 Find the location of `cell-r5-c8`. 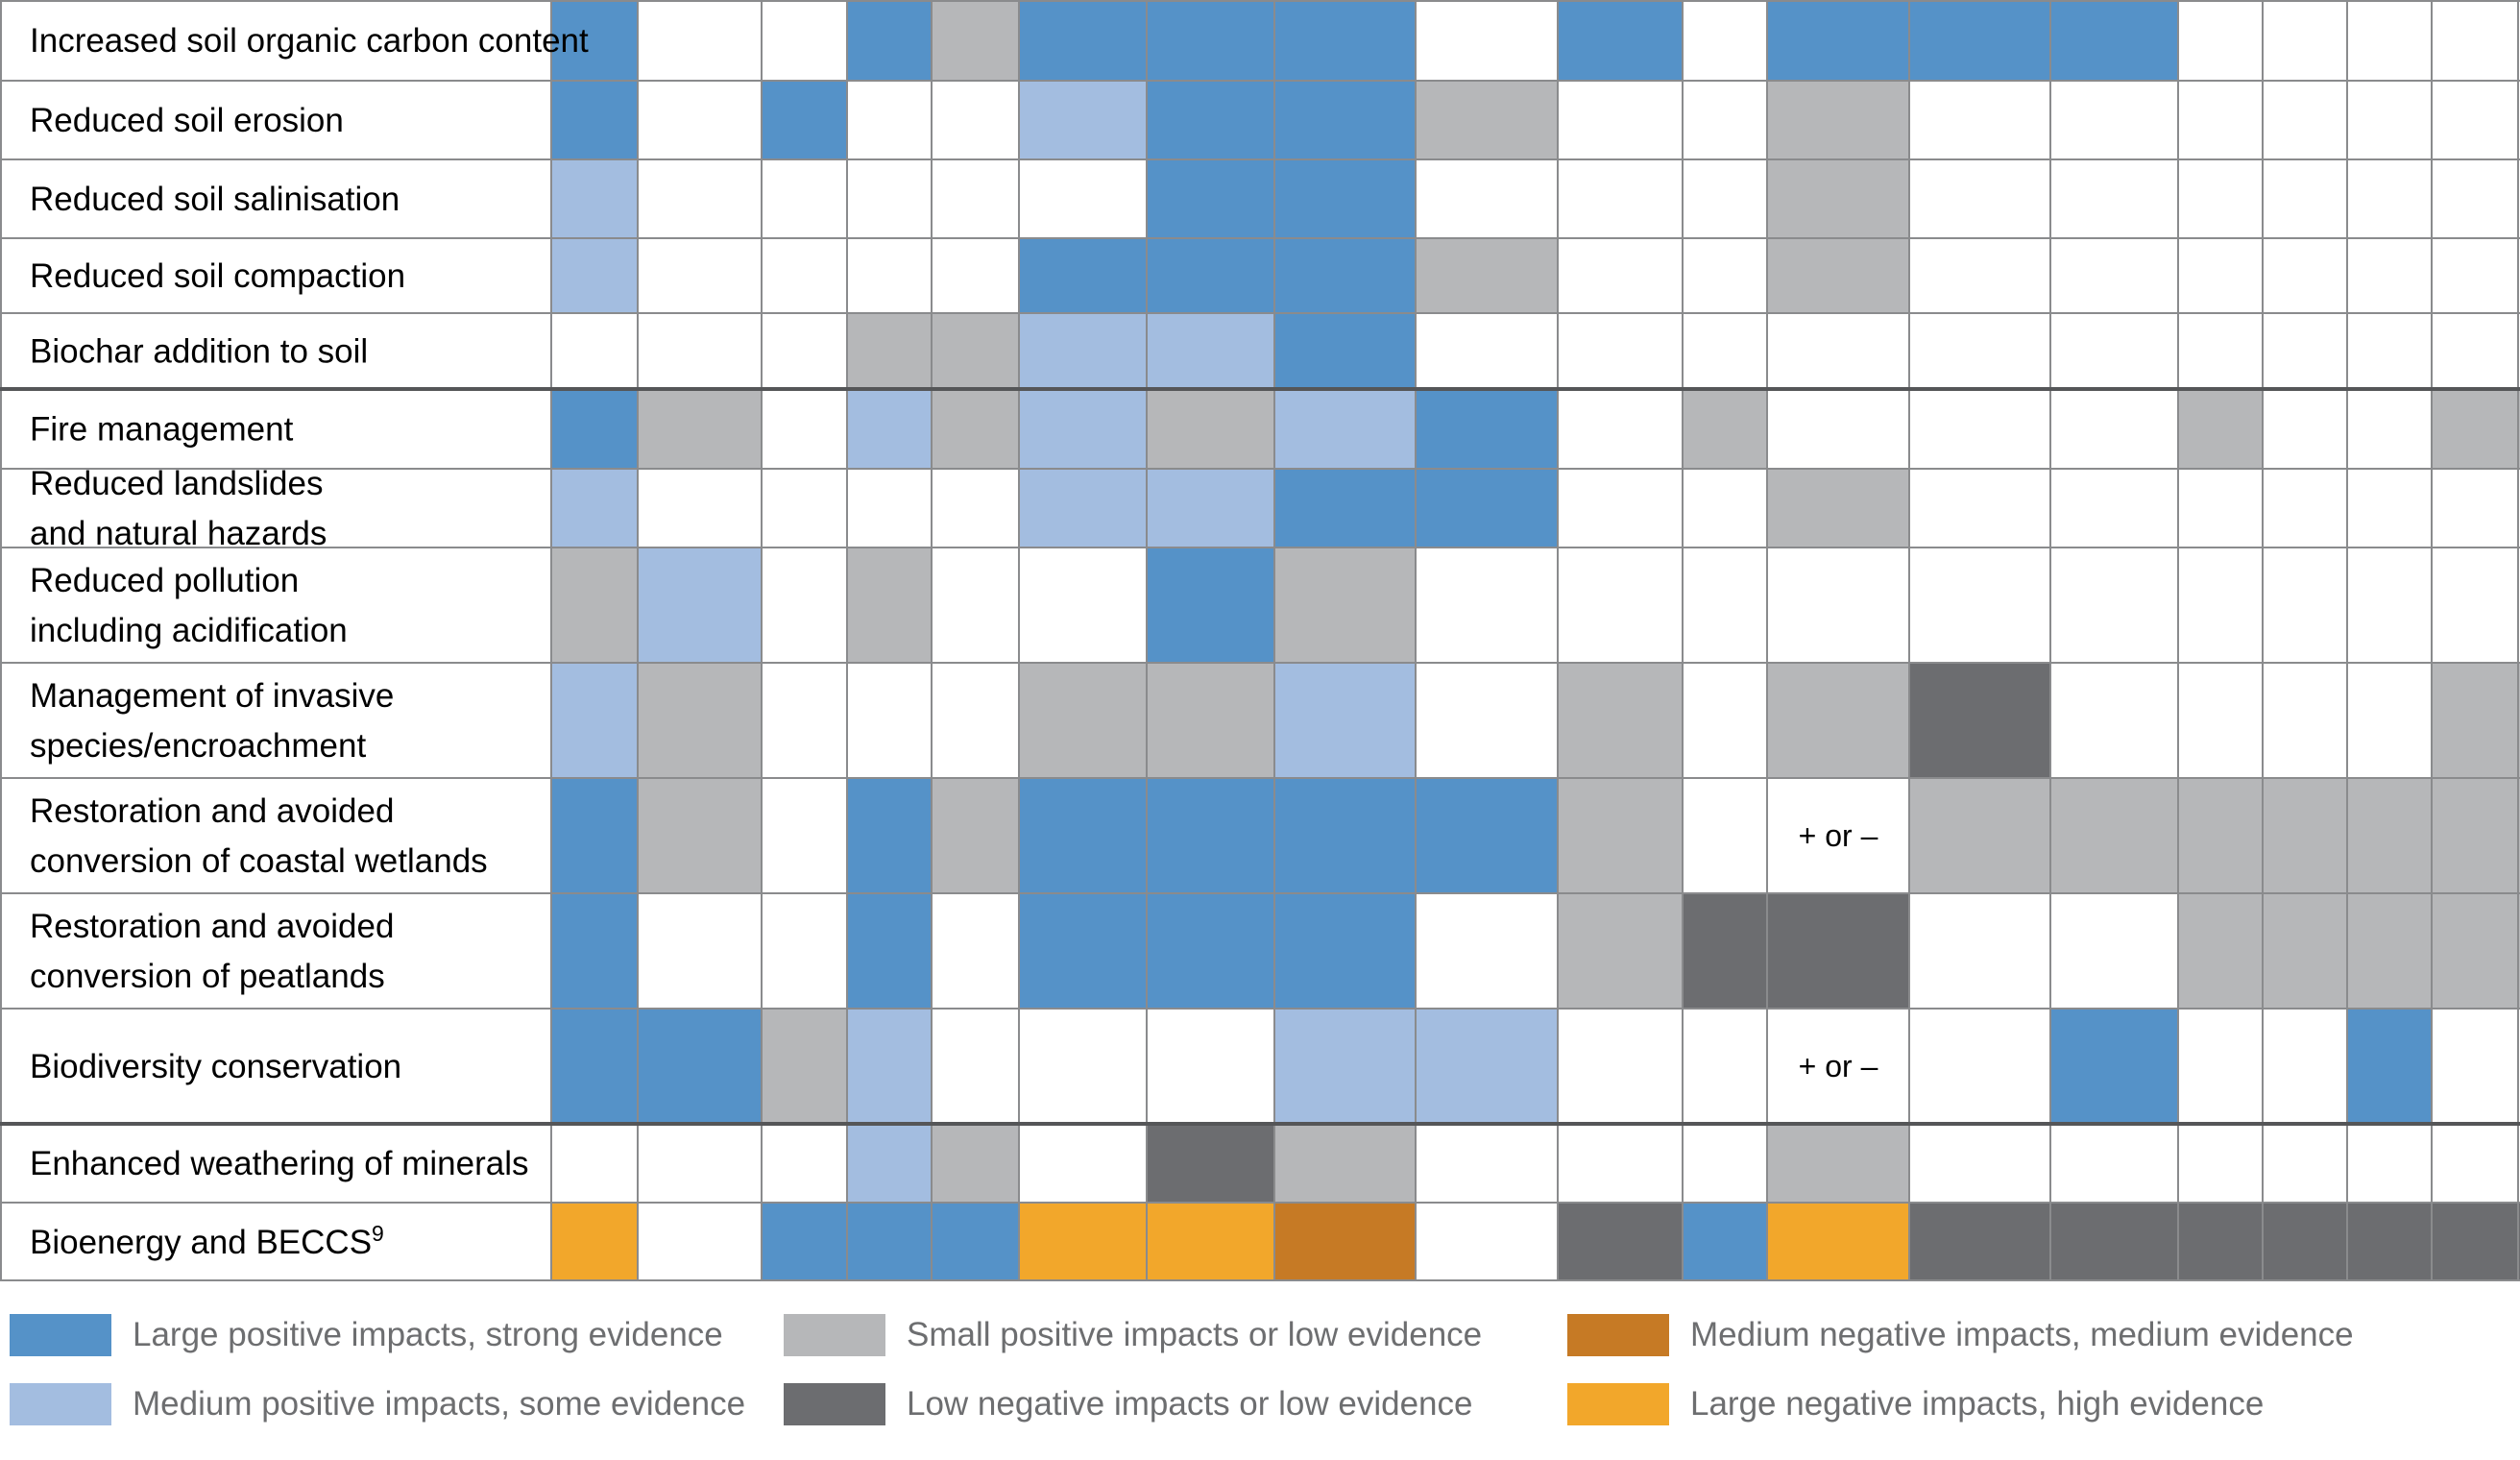

cell-r5-c8 is located at coordinates (1487, 429).